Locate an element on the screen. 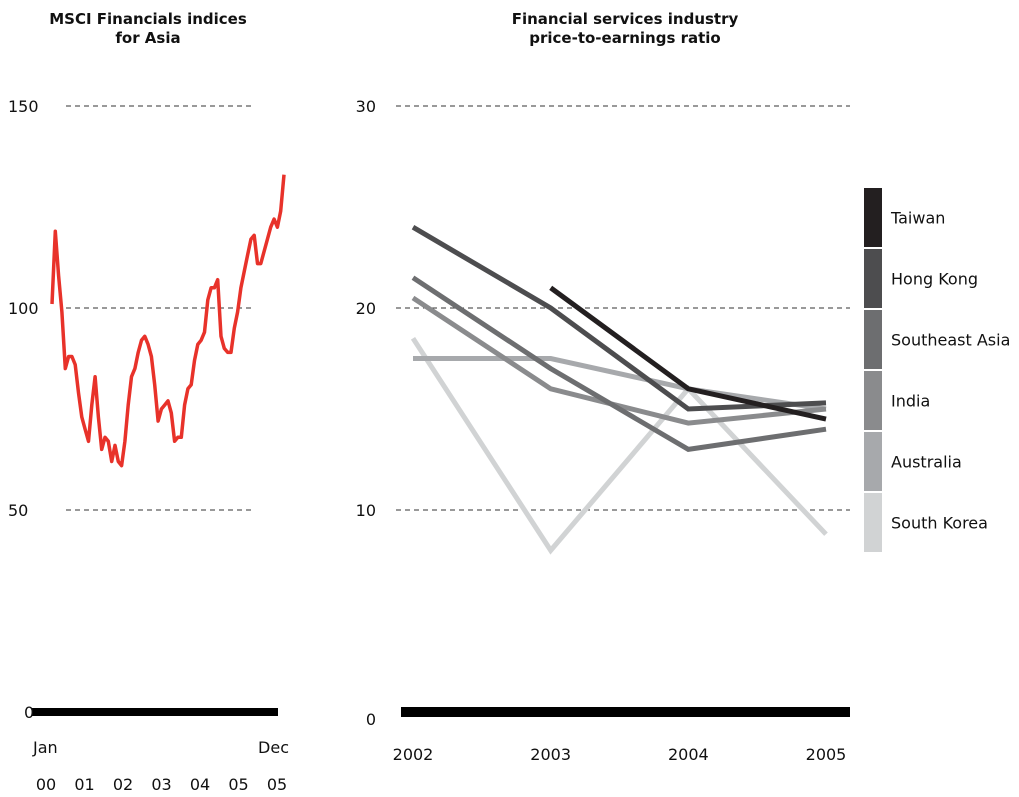  left-chart-title-line-2: for Asia is located at coordinates (147, 38).